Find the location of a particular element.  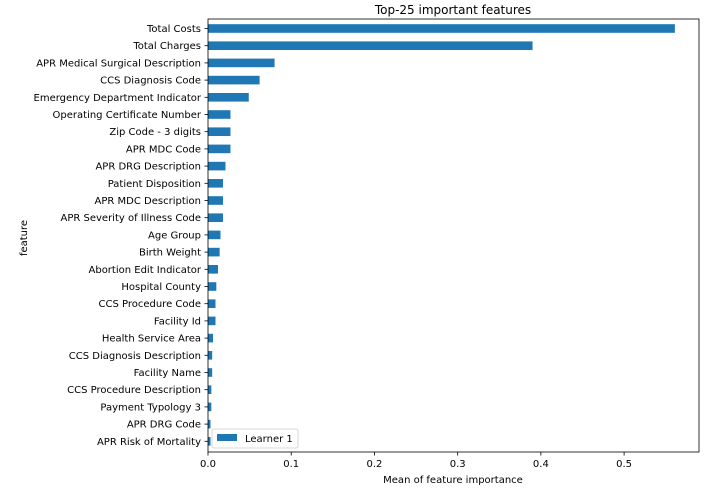

y-tick-label: Birth Weight is located at coordinates (170, 253).